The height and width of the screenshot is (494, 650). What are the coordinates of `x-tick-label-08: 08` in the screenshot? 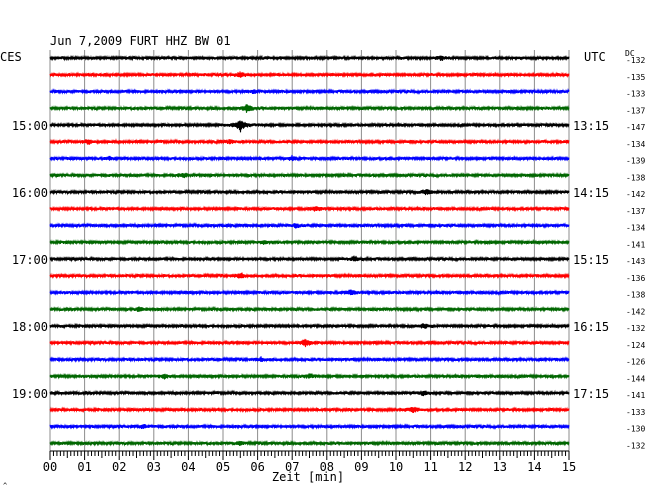 It's located at (327, 467).